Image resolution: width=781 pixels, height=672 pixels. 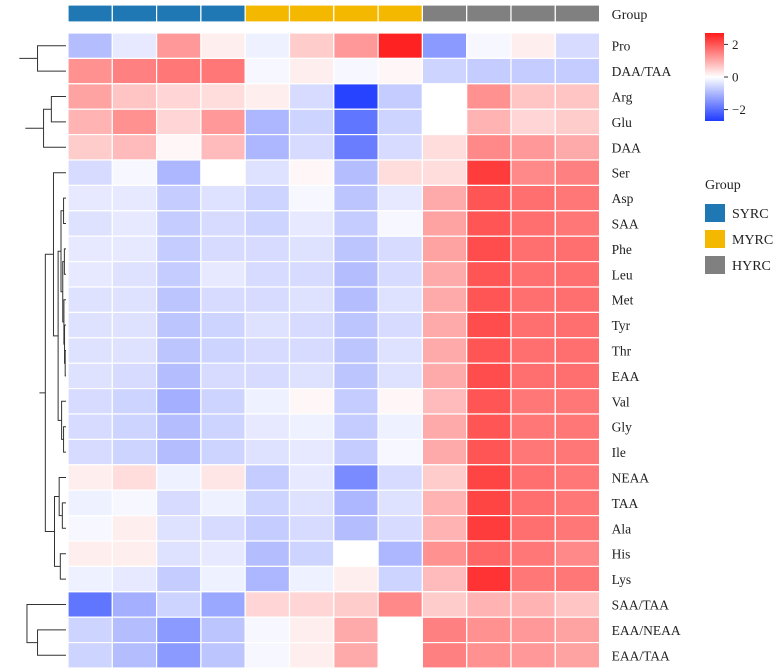 I want to click on row-label: EAA/TAA, so click(x=641, y=655).